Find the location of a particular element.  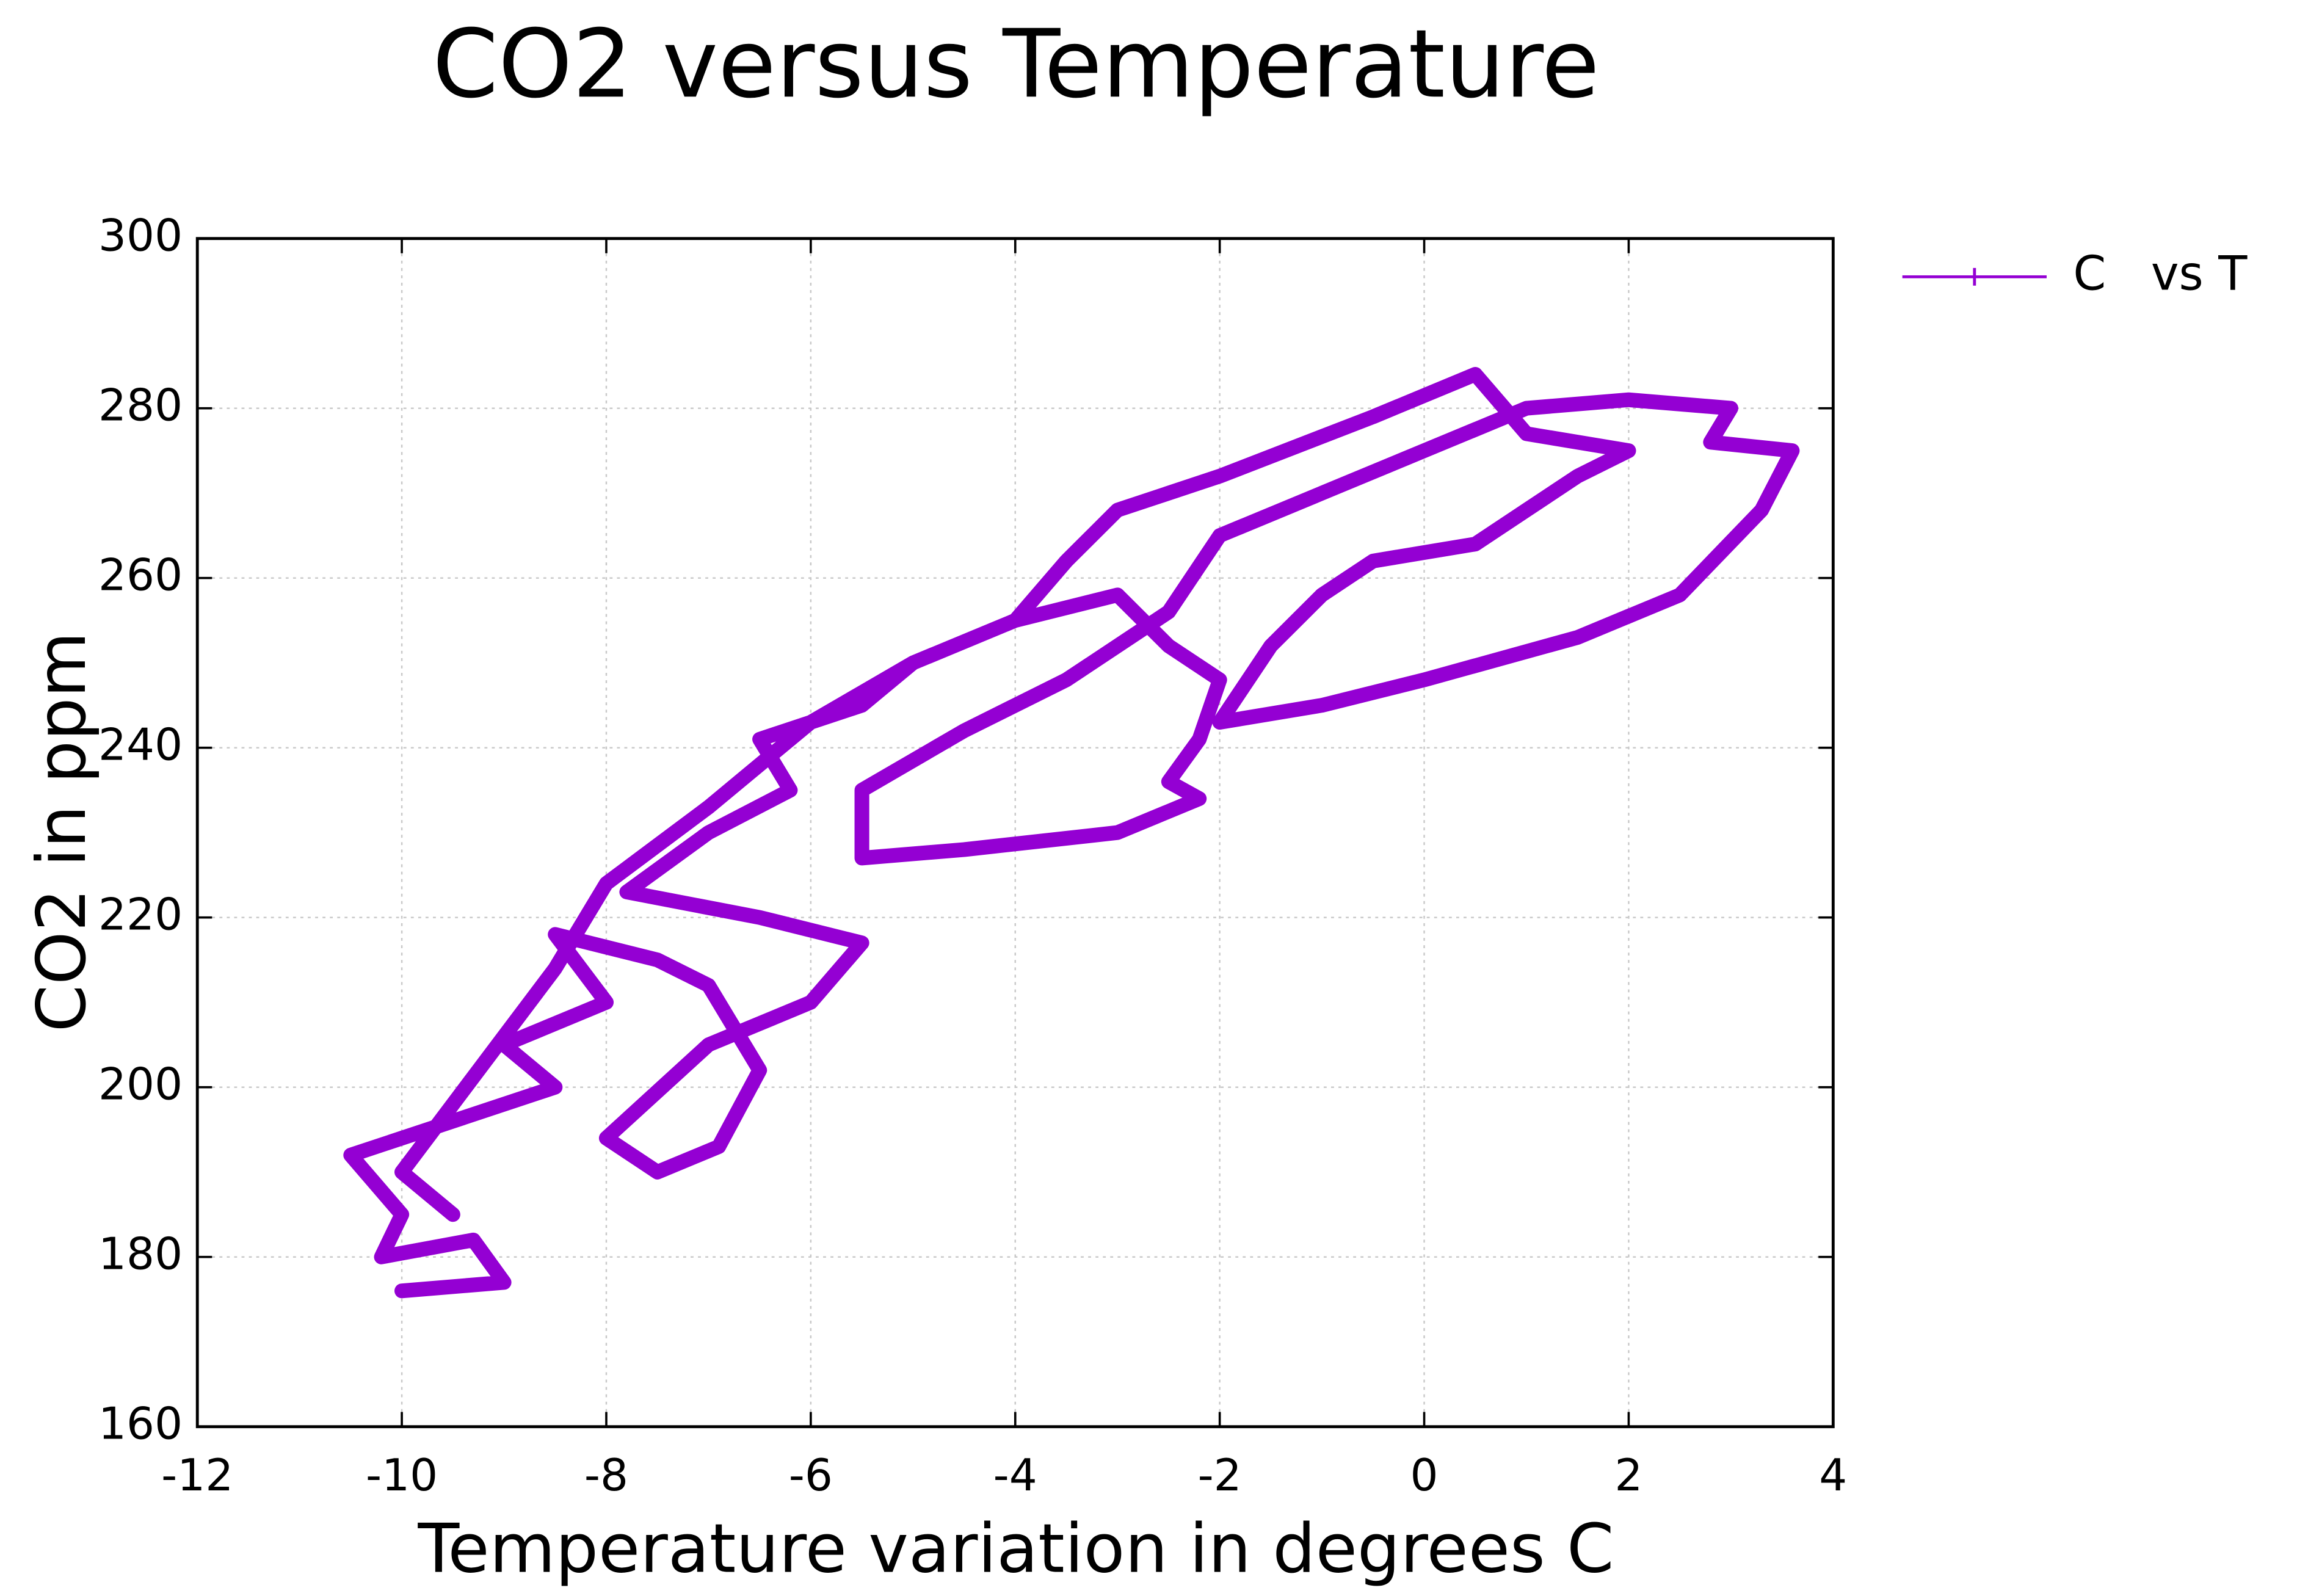

y-tick-label: 220 is located at coordinates (140, 915).